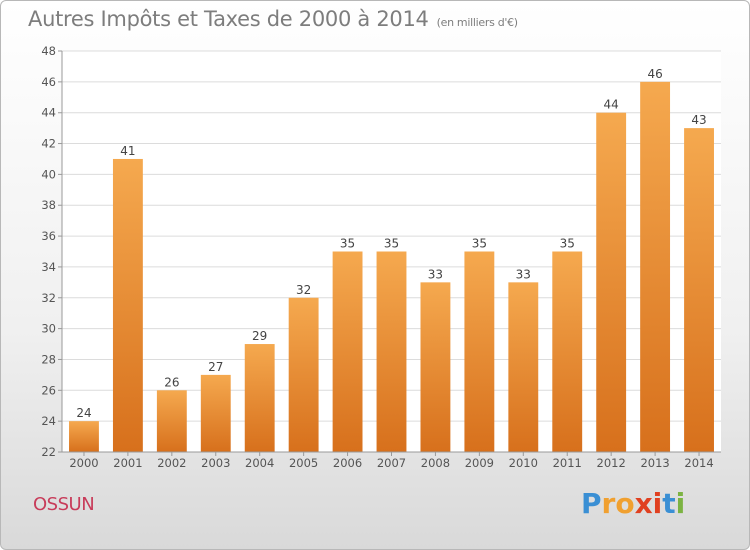  What do you see at coordinates (48, 390) in the screenshot?
I see `y-tick-label: 26` at bounding box center [48, 390].